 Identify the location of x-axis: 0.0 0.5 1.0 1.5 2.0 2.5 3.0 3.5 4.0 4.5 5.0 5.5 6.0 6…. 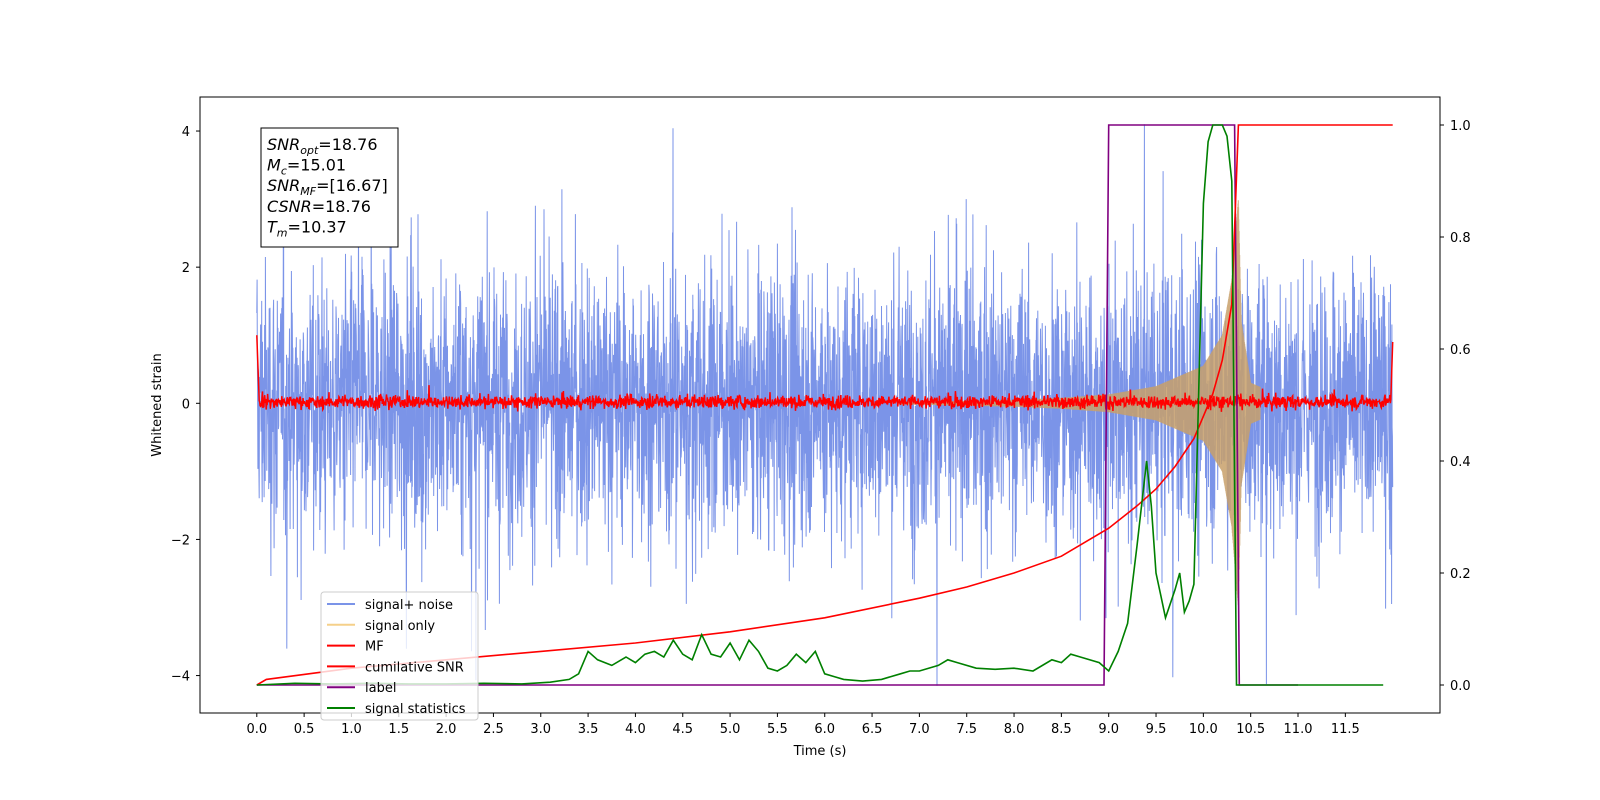
(803, 725).